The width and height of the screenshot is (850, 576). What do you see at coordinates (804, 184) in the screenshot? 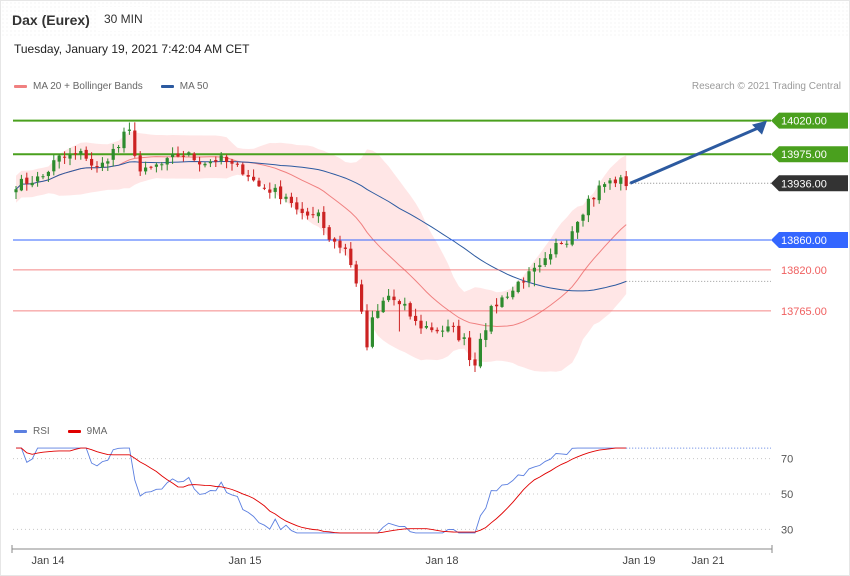
I see `level-label-13936.00: 13936.00` at bounding box center [804, 184].